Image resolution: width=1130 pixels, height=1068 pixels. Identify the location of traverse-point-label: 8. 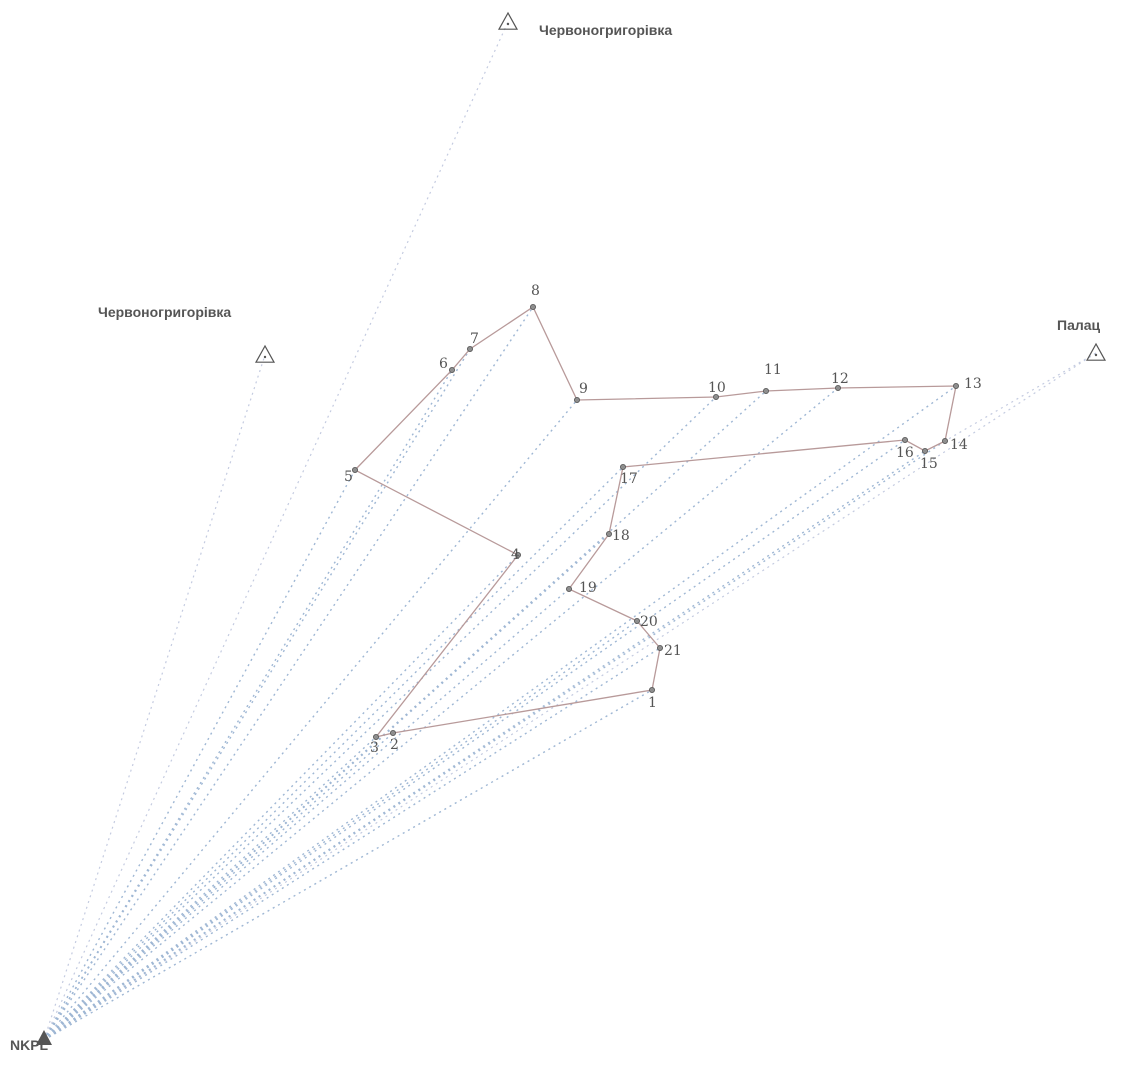
(535, 291).